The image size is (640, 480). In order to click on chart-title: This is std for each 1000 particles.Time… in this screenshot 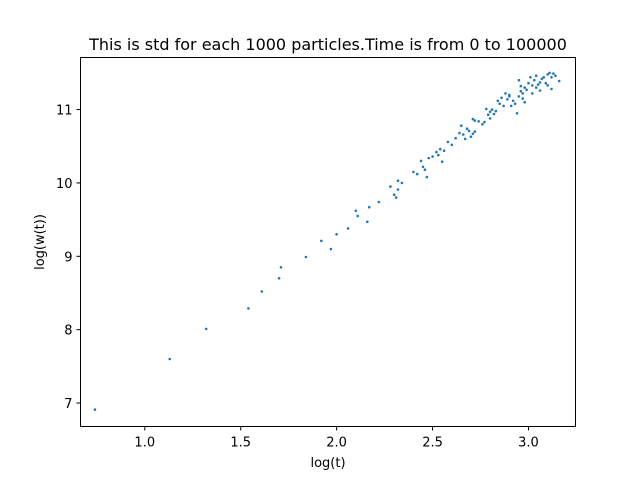, I will do `click(327, 44)`.